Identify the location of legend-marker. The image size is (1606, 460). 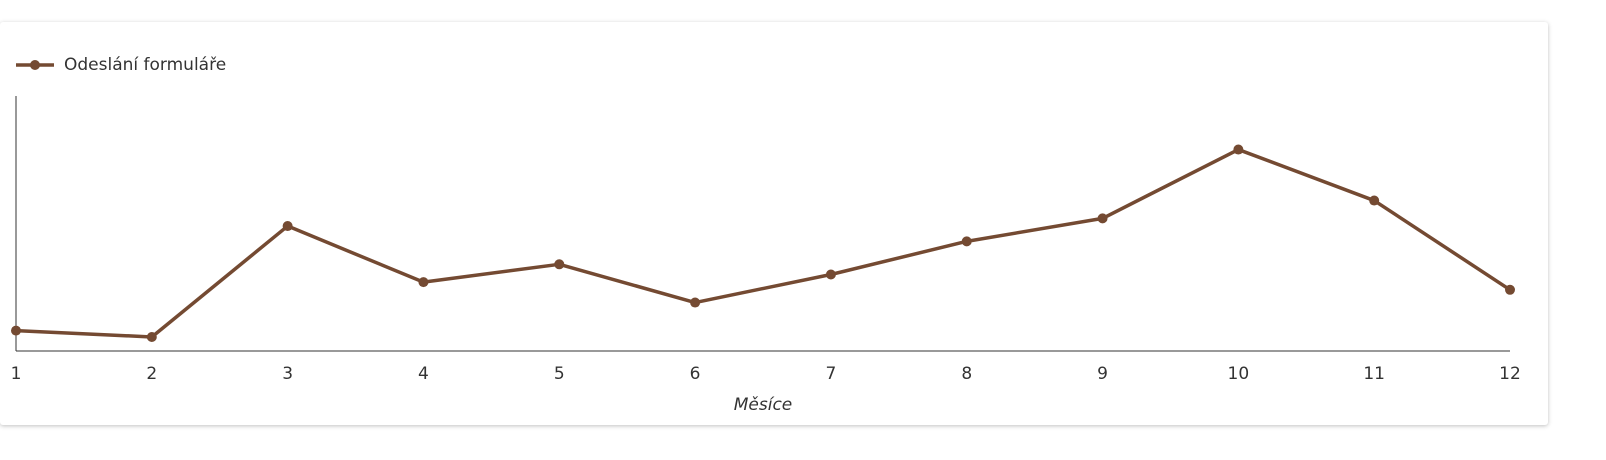
(35, 65).